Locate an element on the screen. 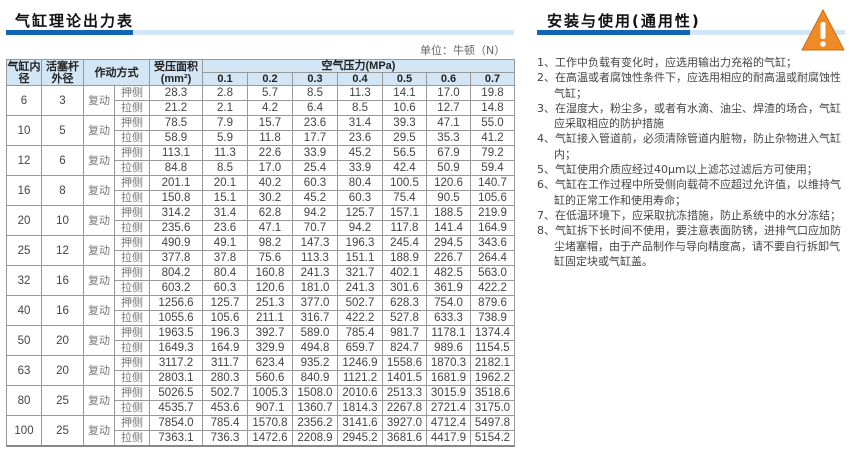 Image resolution: width=852 pixels, height=452 pixels. header-rod: 活塞杆外径 is located at coordinates (62, 72).